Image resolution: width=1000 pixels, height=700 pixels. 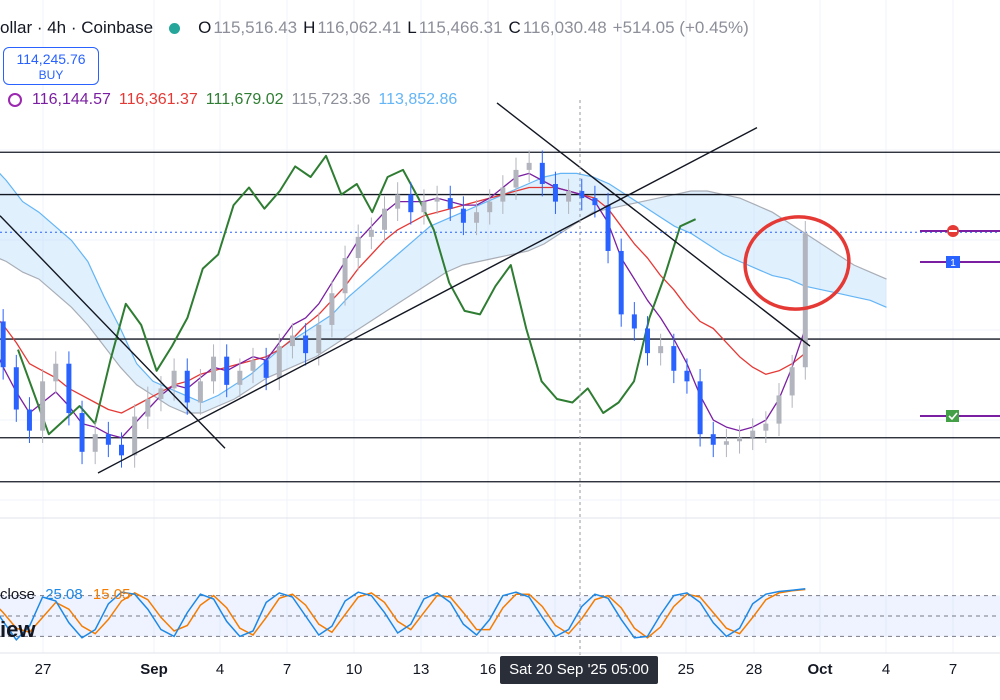 What do you see at coordinates (64, 594) in the screenshot?
I see `stoch-k-value: 25.08` at bounding box center [64, 594].